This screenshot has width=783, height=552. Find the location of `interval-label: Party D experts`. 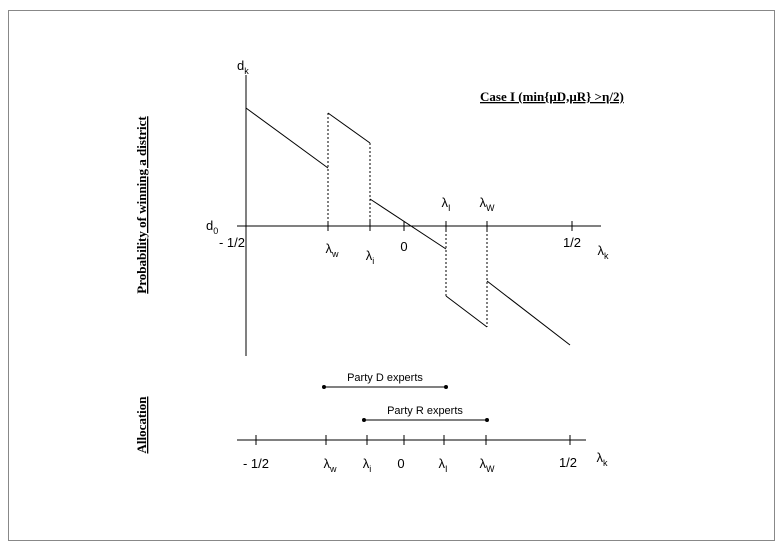

interval-label: Party D experts is located at coordinates (385, 378).